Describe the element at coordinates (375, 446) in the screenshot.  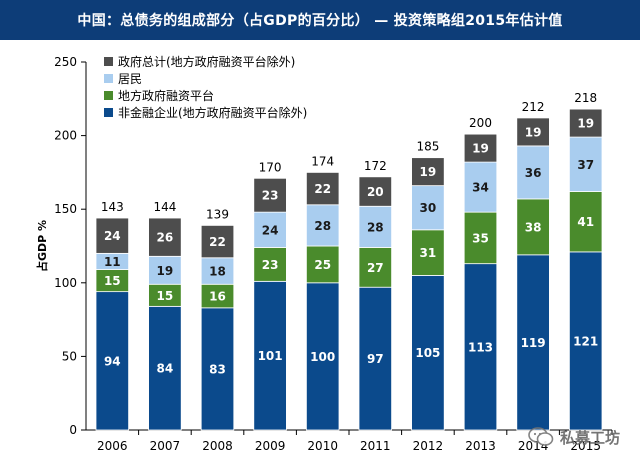
I see `x-tick-label: 2011` at that location.